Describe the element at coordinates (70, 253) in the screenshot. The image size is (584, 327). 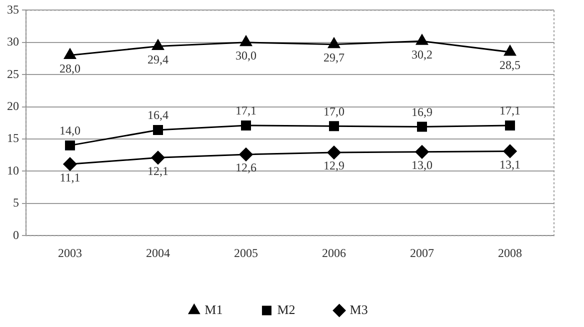
I see `x-tick-label: 2003` at that location.